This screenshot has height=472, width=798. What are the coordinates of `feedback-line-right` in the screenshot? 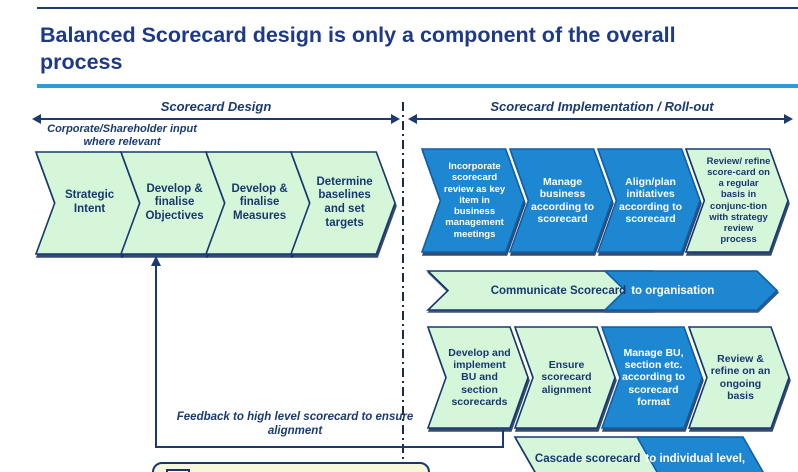 It's located at (503, 439).